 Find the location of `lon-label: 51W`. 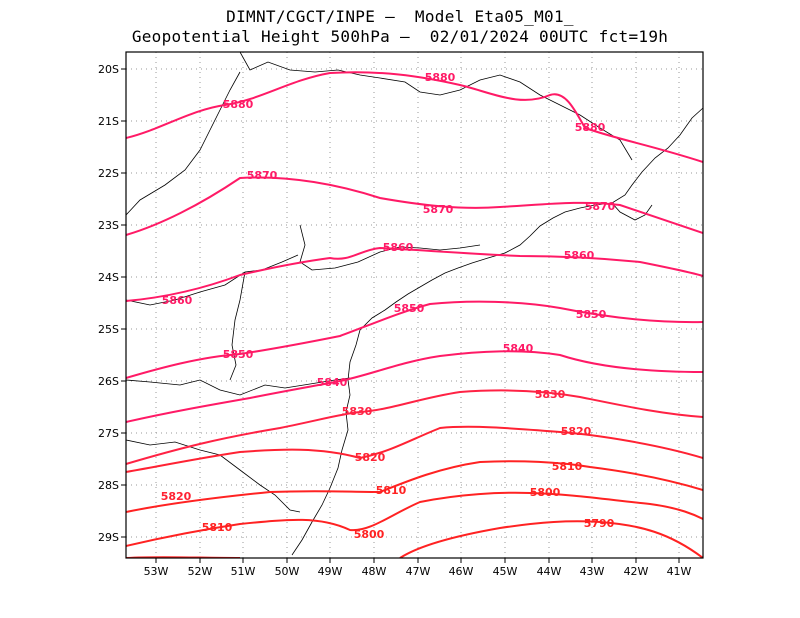

lon-label: 51W is located at coordinates (243, 571).